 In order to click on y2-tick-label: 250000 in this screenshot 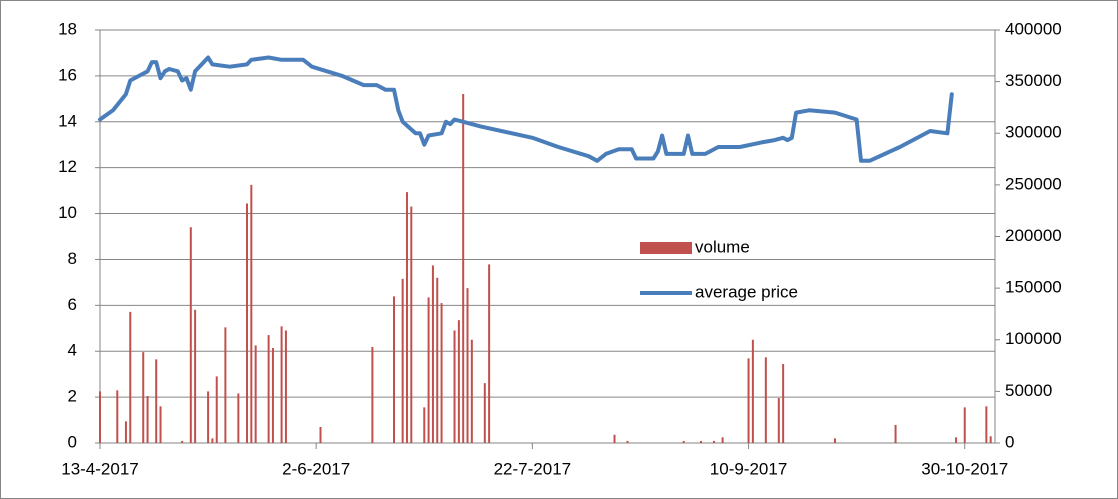, I will do `click(1033, 183)`.